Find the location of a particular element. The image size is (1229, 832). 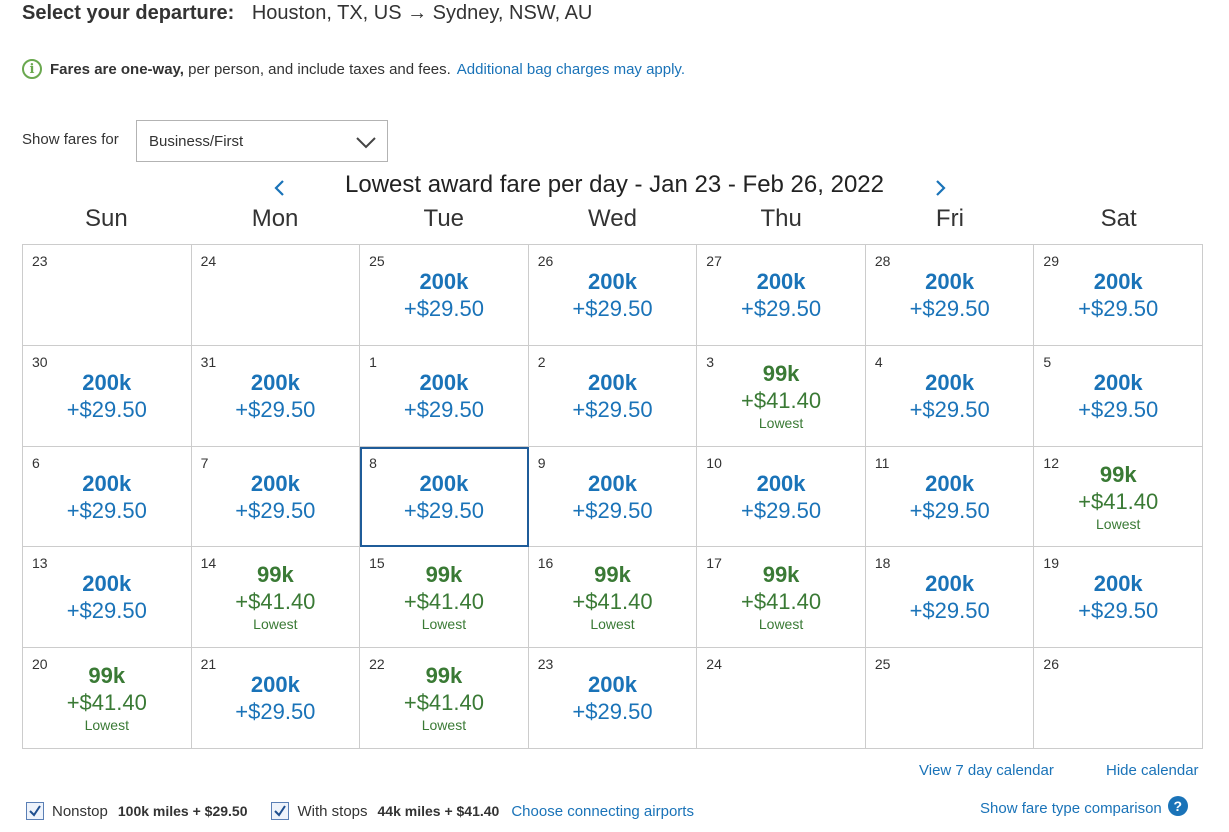

fare-type-dropdown: Business/First is located at coordinates (262, 141).